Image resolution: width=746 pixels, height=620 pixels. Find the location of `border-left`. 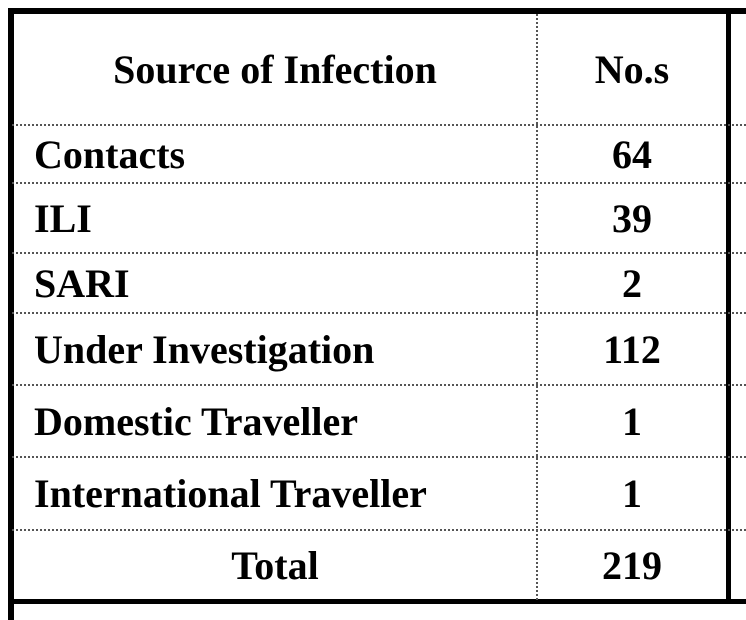

border-left is located at coordinates (11, 314).